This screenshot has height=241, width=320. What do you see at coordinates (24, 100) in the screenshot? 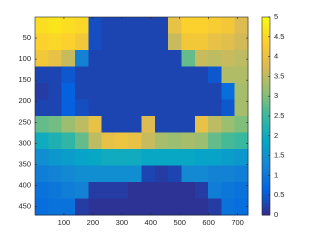
I see `y-tick-label: 200` at bounding box center [24, 100].